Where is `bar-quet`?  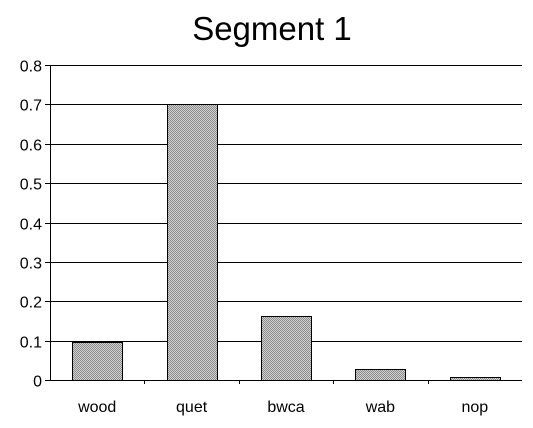 bar-quet is located at coordinates (192, 242).